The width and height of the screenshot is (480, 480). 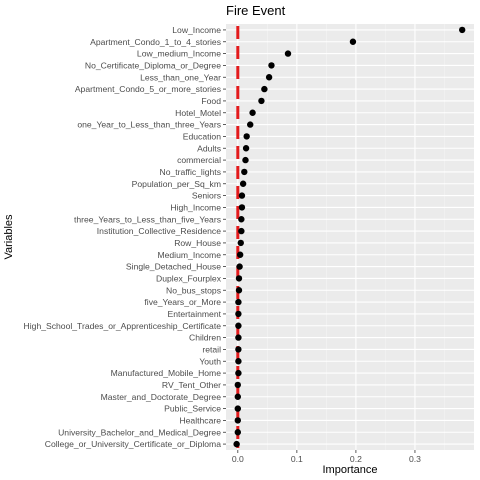 What do you see at coordinates (189, 278) in the screenshot?
I see `y-tick-label: Duplex_Fourplex` at bounding box center [189, 278].